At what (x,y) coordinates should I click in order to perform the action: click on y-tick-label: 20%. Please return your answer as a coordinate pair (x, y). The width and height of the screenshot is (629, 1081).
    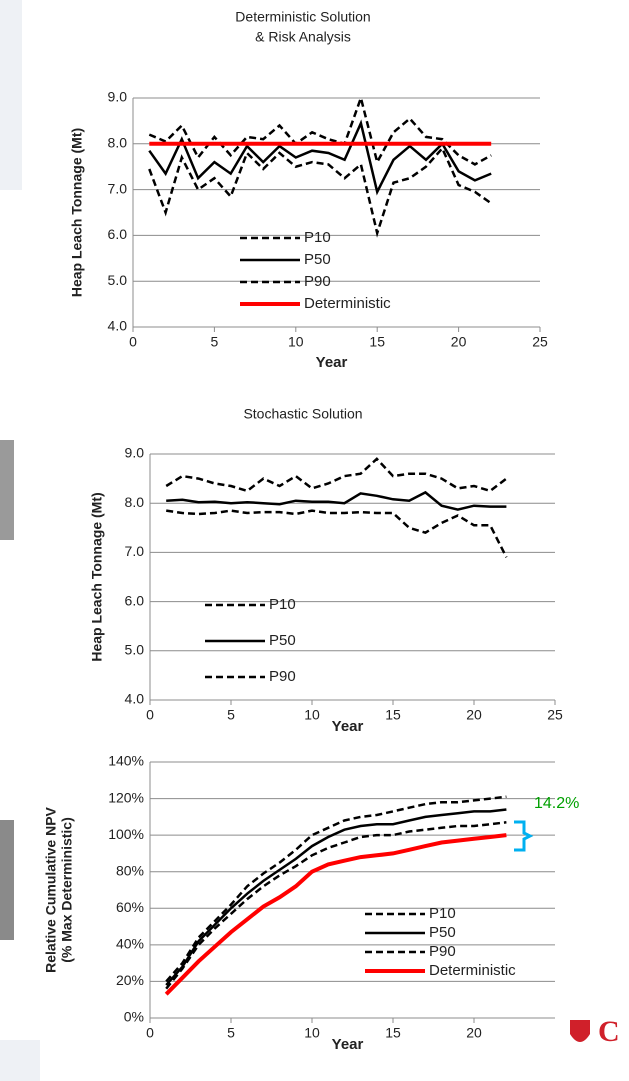
    Looking at the image, I should click on (130, 980).